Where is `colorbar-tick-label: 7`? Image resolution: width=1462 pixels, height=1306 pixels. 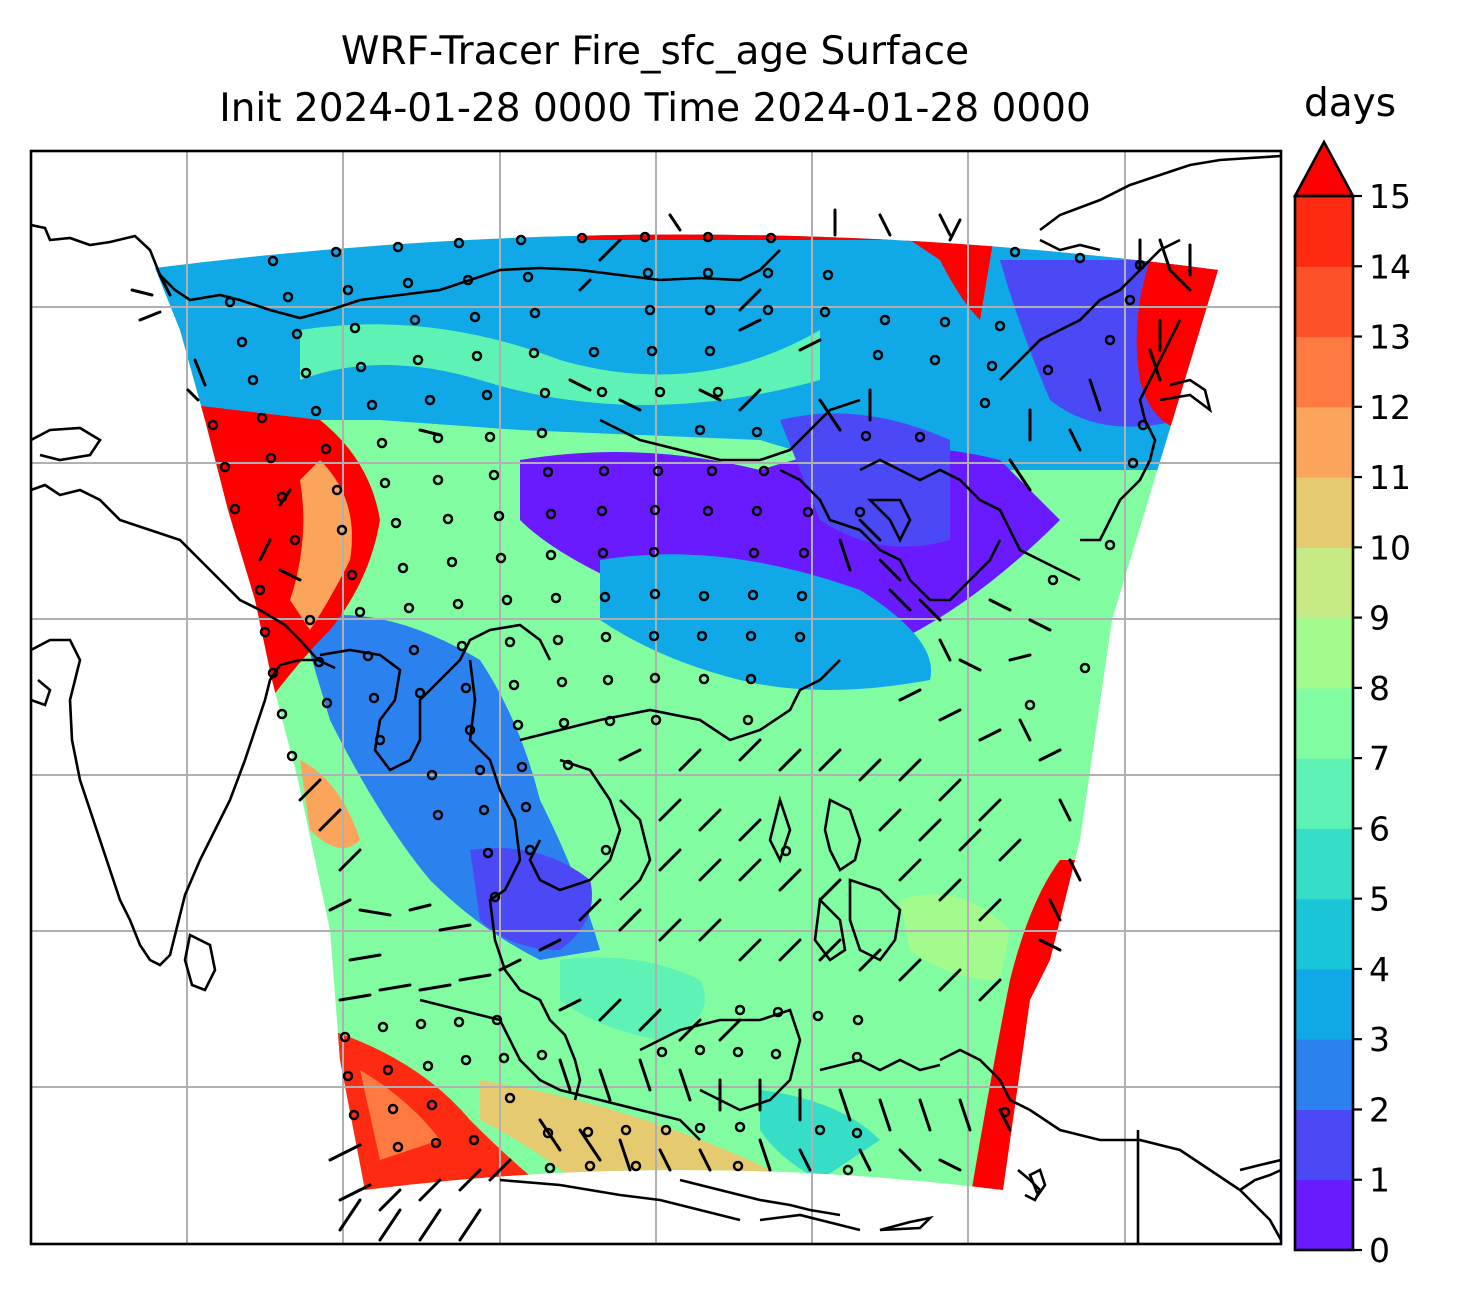
colorbar-tick-label: 7 is located at coordinates (1379, 758).